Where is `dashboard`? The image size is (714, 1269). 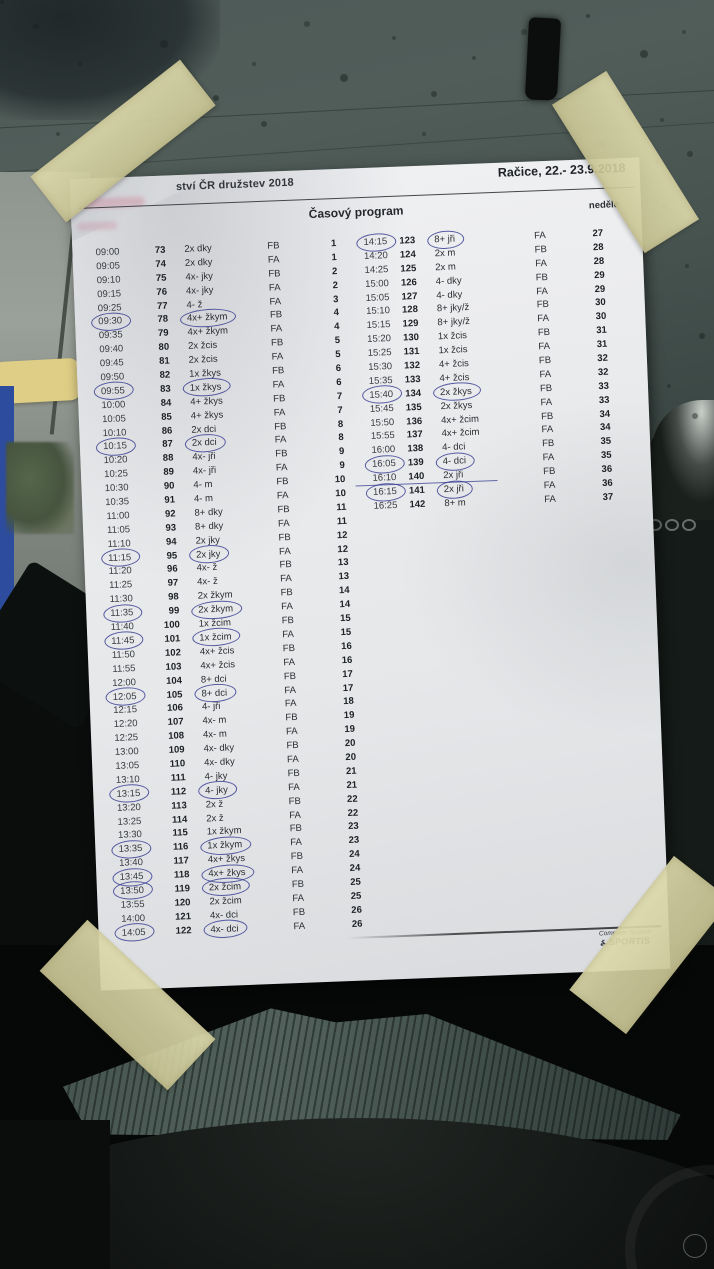
dashboard is located at coordinates (357, 1193).